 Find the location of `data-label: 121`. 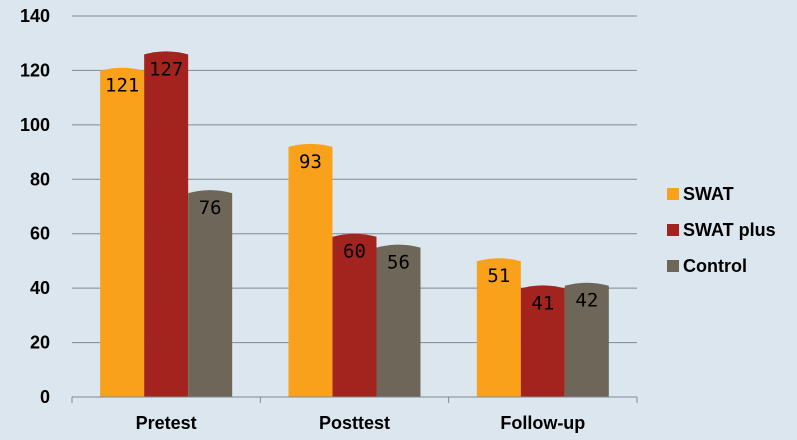

data-label: 121 is located at coordinates (122, 86).